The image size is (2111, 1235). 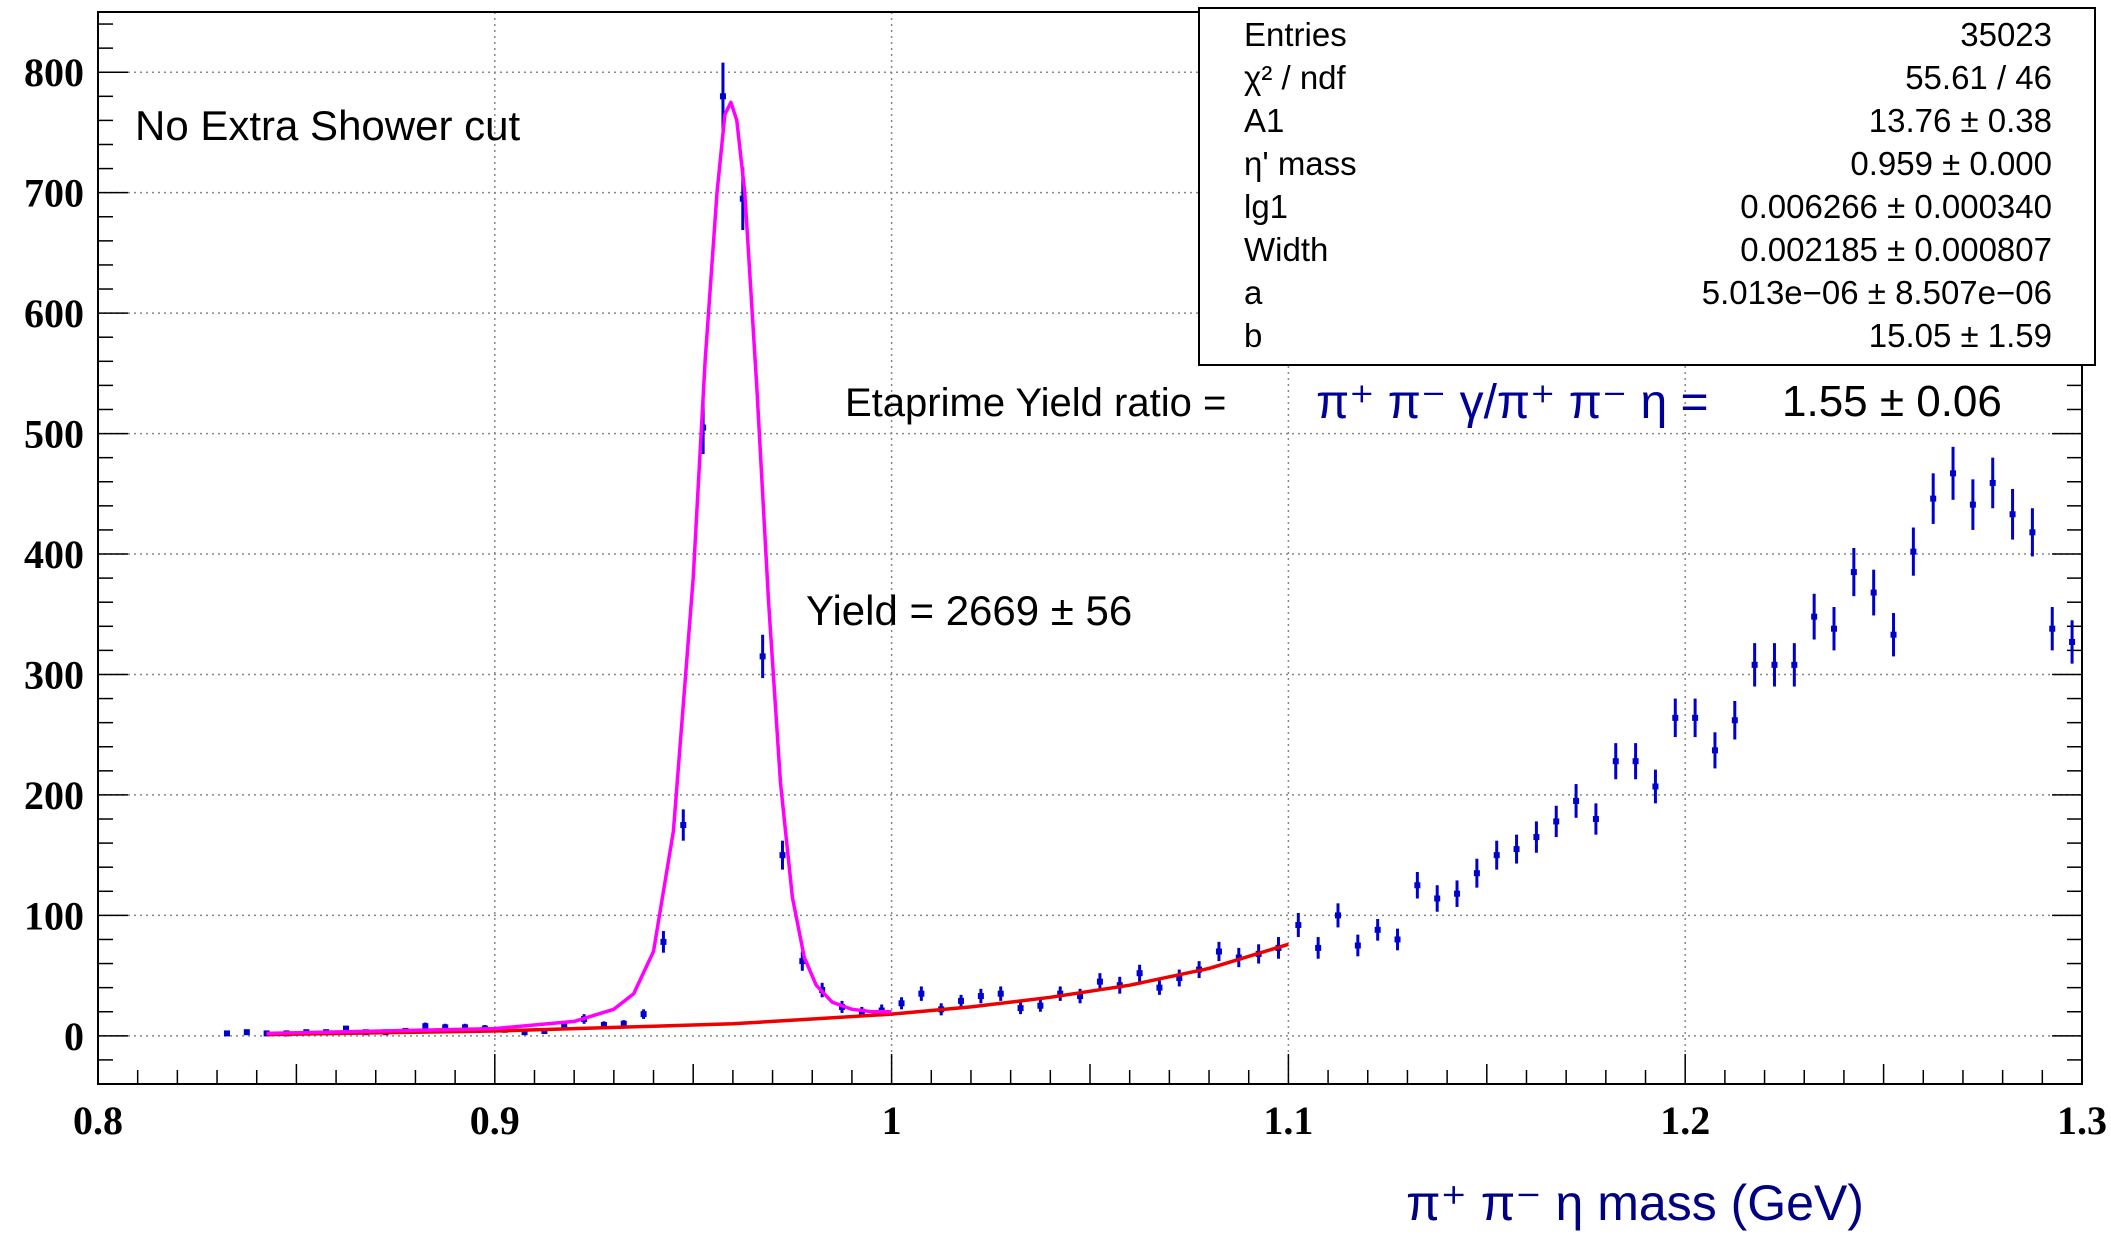 What do you see at coordinates (54, 915) in the screenshot?
I see `y-tick-label: 100` at bounding box center [54, 915].